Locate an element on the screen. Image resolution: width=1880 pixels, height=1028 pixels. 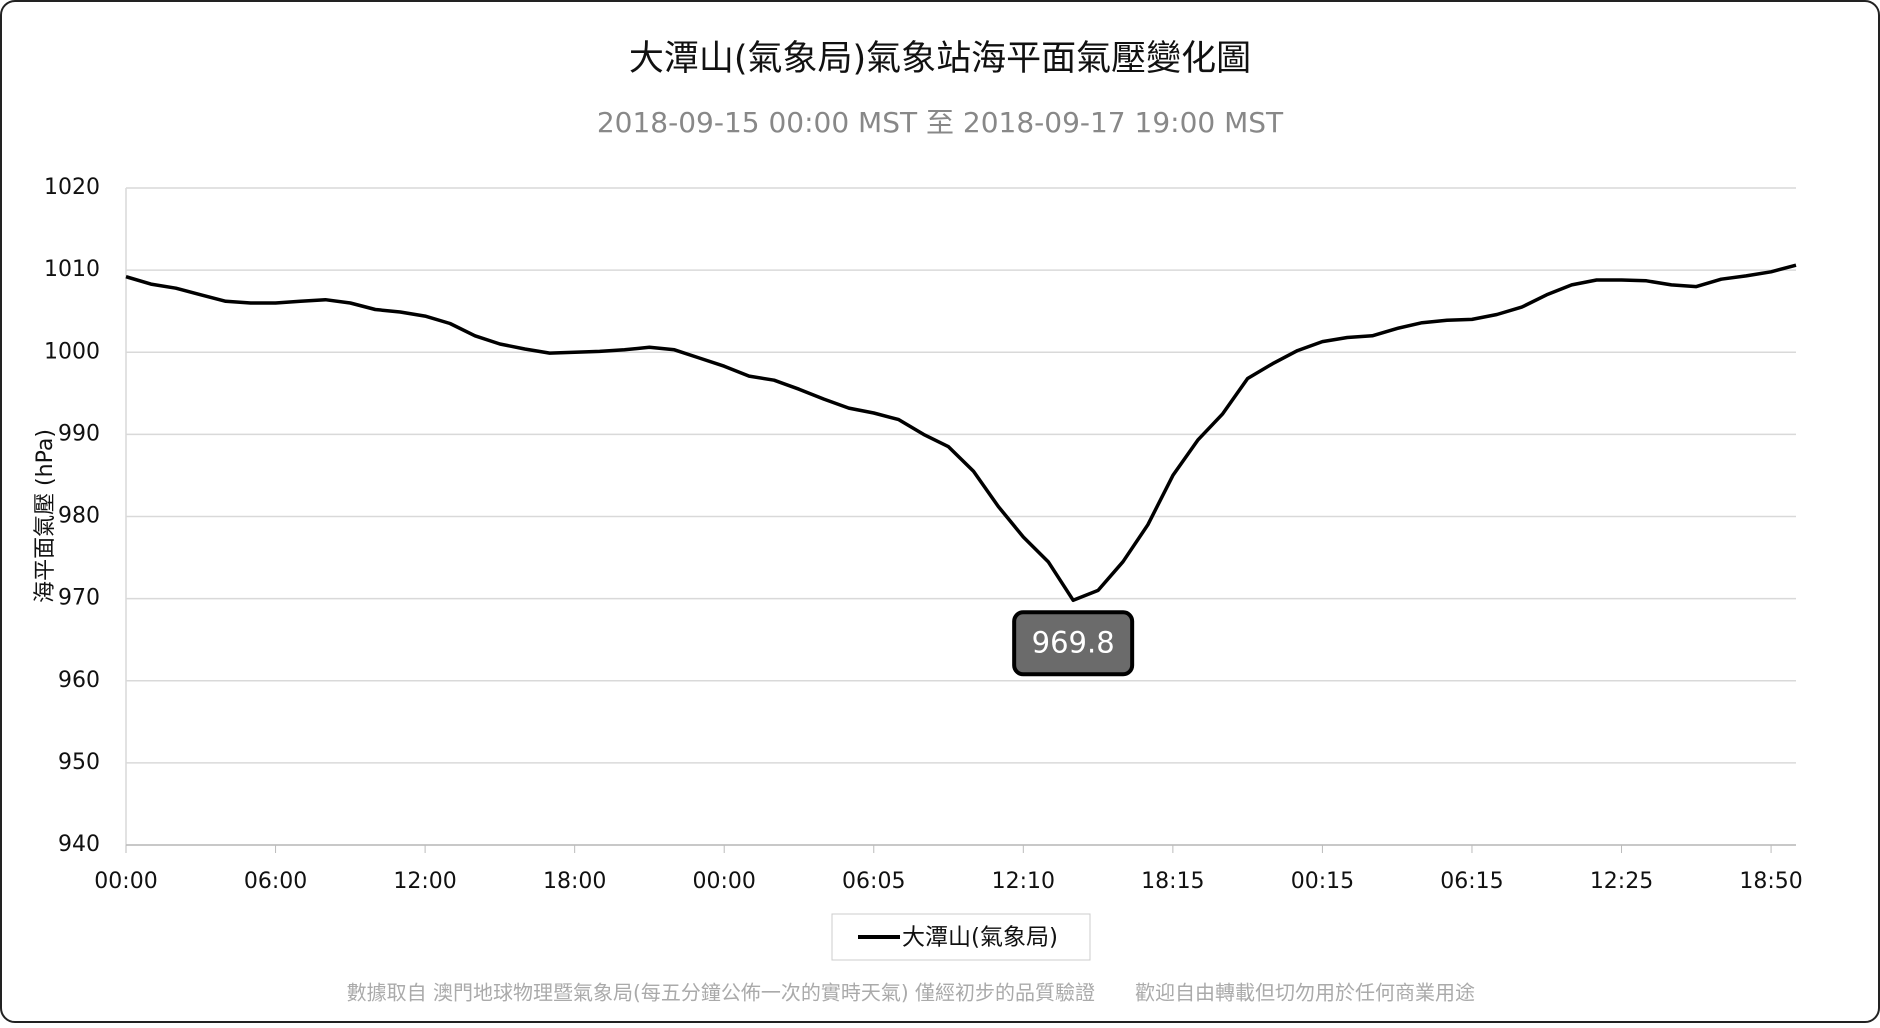
y-tick-label: 940 is located at coordinates (79, 844).